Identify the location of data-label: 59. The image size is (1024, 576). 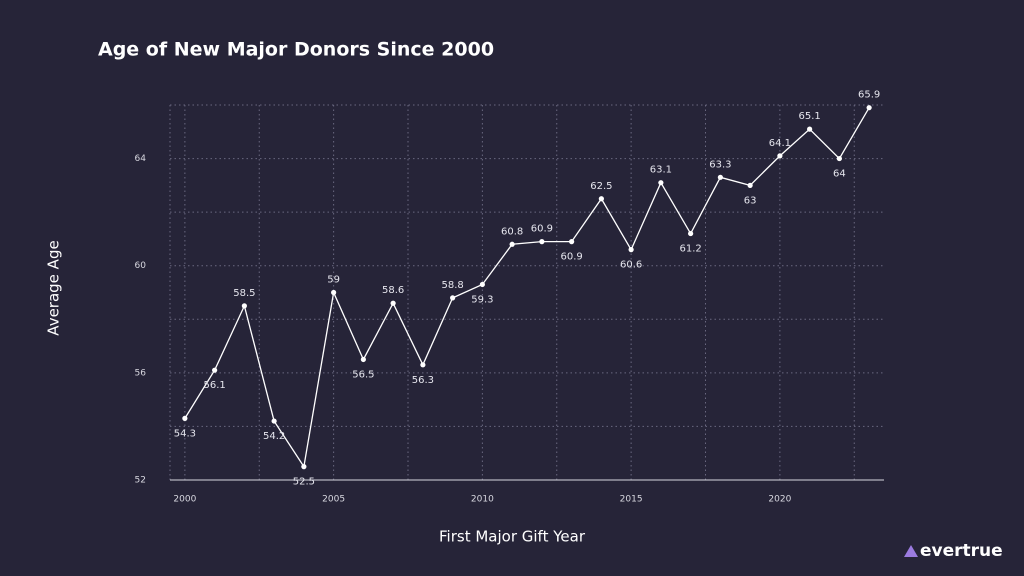
(333, 280).